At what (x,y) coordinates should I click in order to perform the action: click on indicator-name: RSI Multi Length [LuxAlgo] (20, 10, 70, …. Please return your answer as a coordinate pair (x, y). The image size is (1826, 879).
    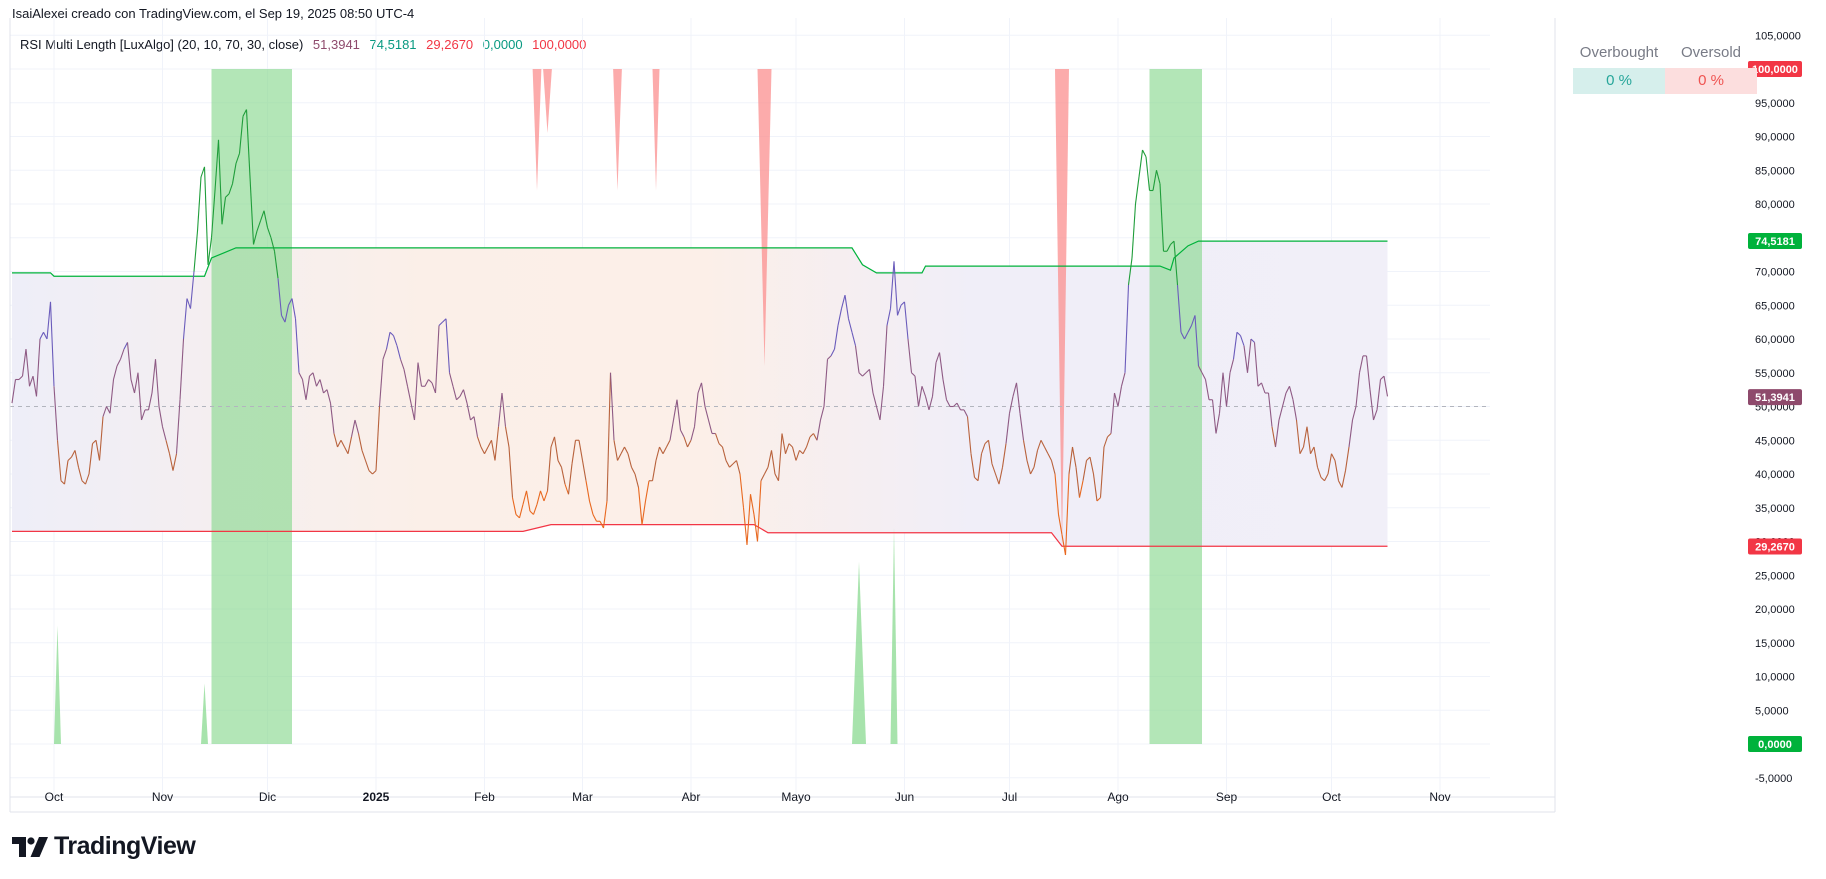
    Looking at the image, I should click on (162, 44).